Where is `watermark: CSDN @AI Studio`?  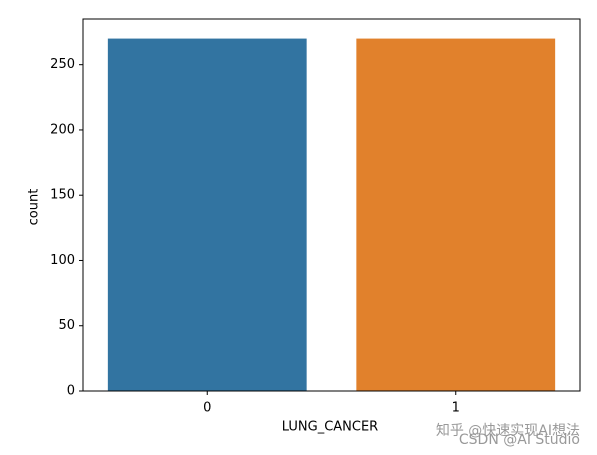 watermark: CSDN @AI Studio is located at coordinates (519, 440).